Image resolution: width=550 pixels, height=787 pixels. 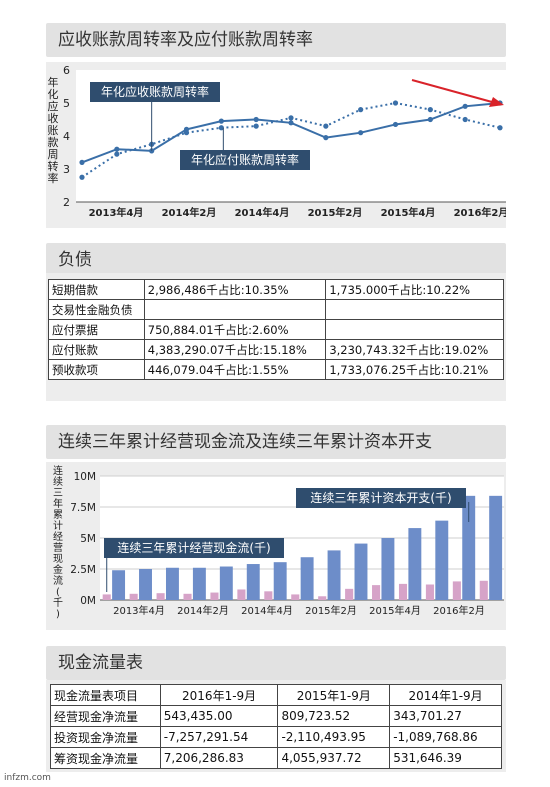 What do you see at coordinates (58, 580) in the screenshot?
I see `svg-text: 流` at bounding box center [58, 580].